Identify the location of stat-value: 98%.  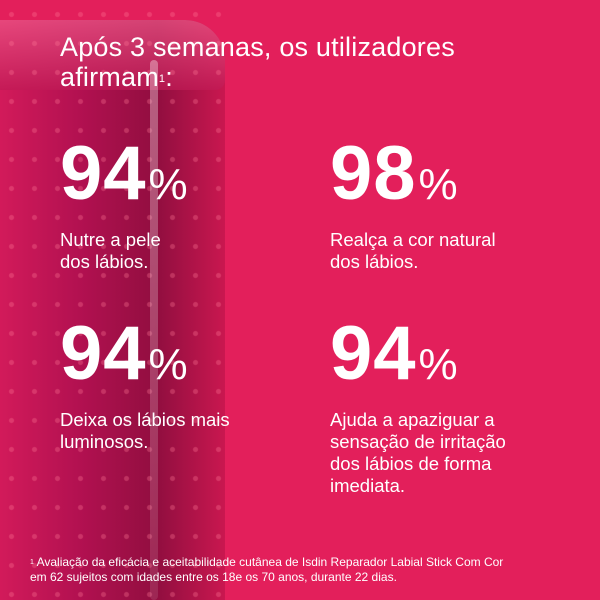
(425, 179).